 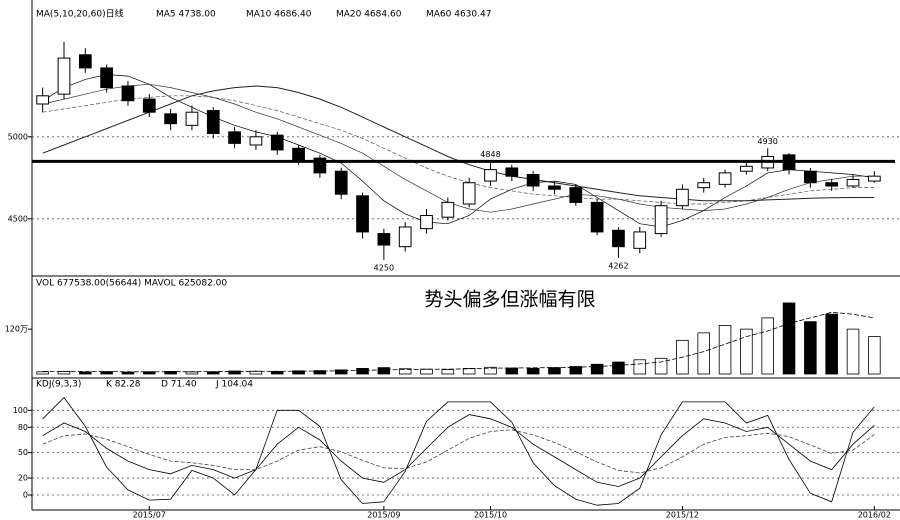 I want to click on price-title: MA(5,10,20,60)日线, so click(x=80, y=14).